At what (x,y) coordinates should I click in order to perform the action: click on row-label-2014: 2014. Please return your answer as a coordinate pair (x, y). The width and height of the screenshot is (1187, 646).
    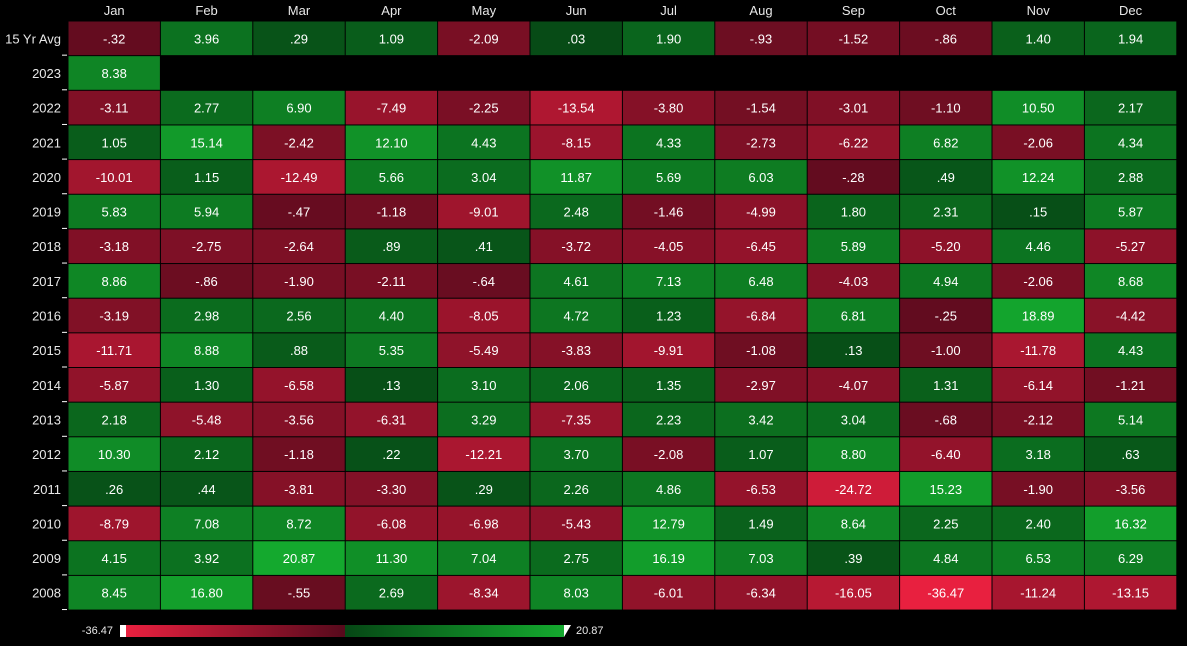
    Looking at the image, I should click on (46, 385).